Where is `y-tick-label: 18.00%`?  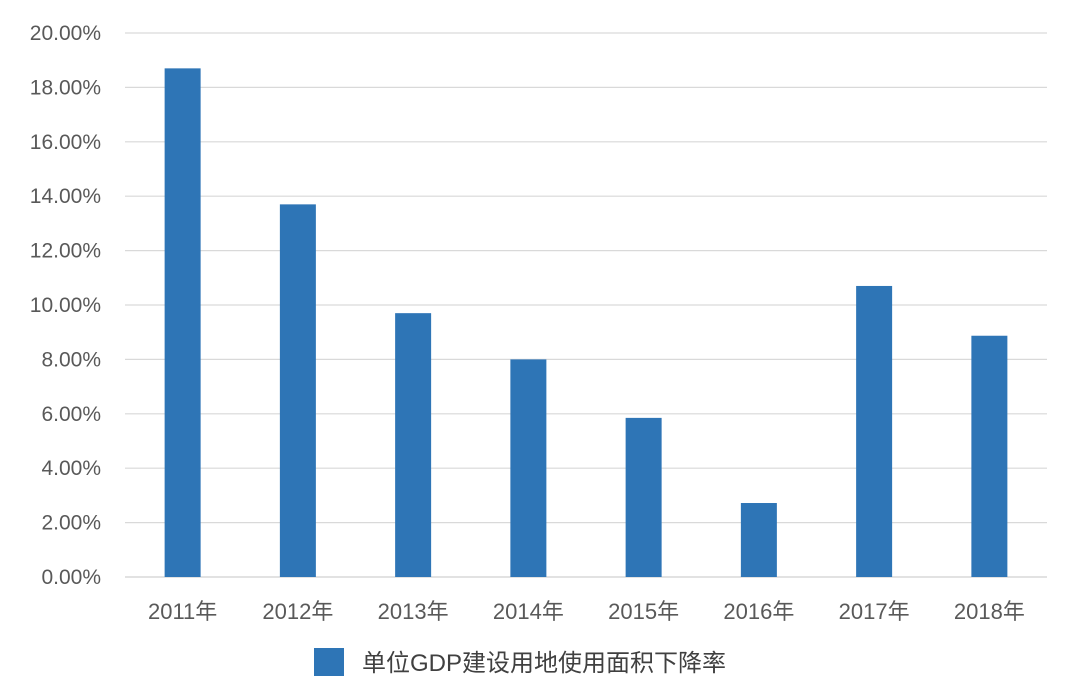
y-tick-label: 18.00% is located at coordinates (65, 87).